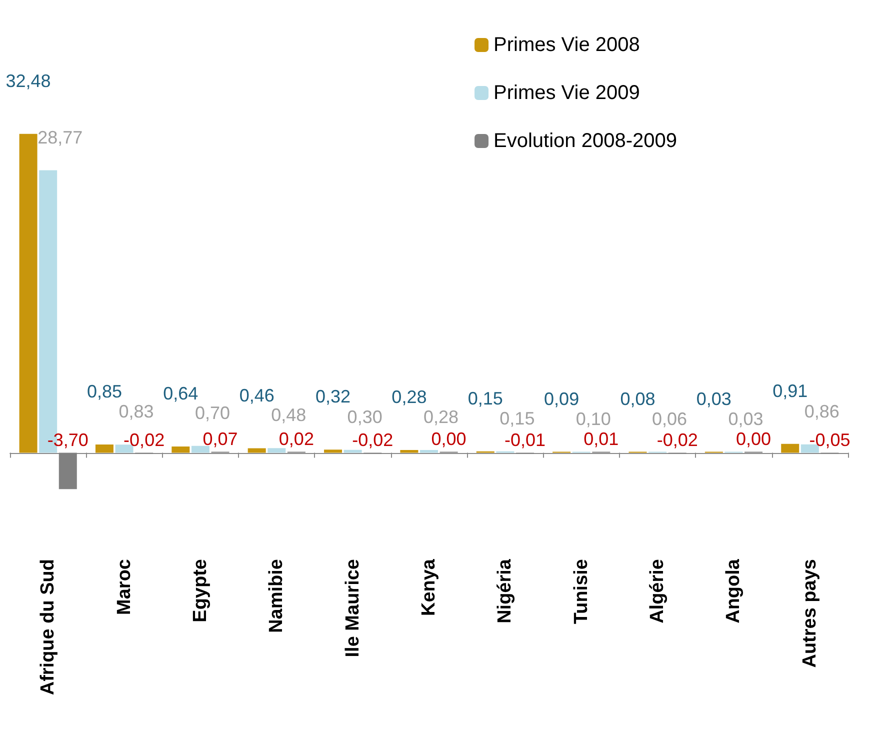 The width and height of the screenshot is (882, 756). I want to click on x-tick-label: Tunisie, so click(581, 591).